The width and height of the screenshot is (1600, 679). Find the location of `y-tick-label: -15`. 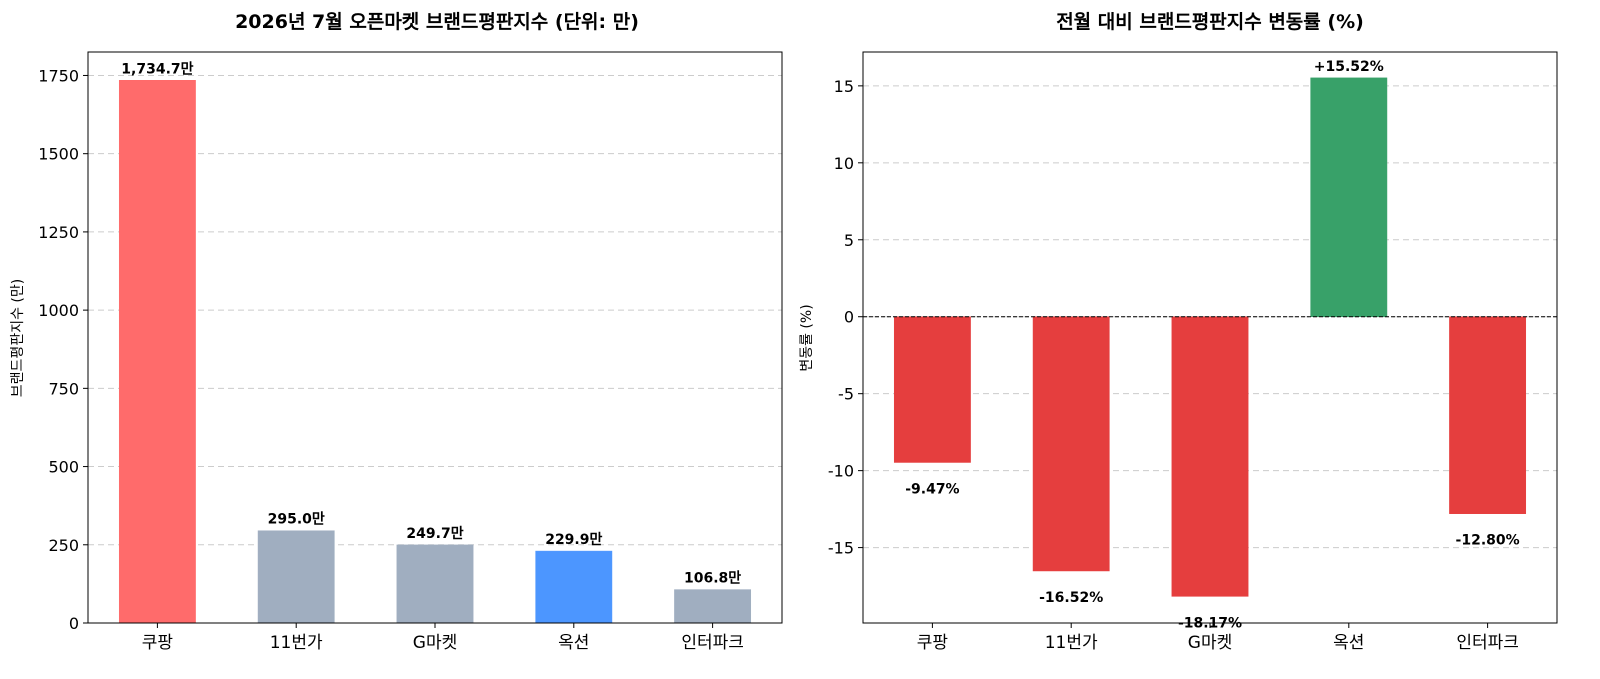

y-tick-label: -15 is located at coordinates (841, 548).